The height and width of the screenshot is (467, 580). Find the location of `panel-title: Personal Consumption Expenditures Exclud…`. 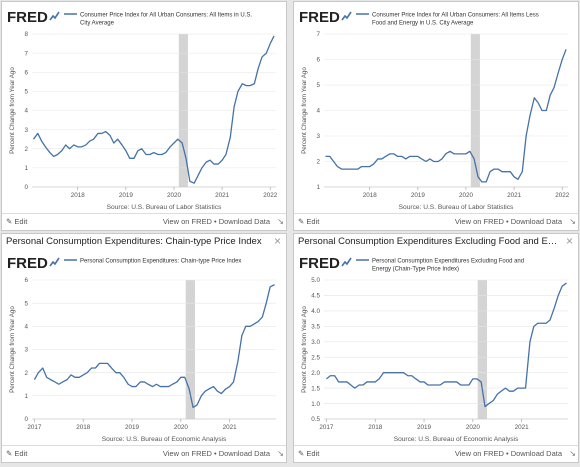

panel-title: Personal Consumption Expenditures Exclud… is located at coordinates (429, 241).